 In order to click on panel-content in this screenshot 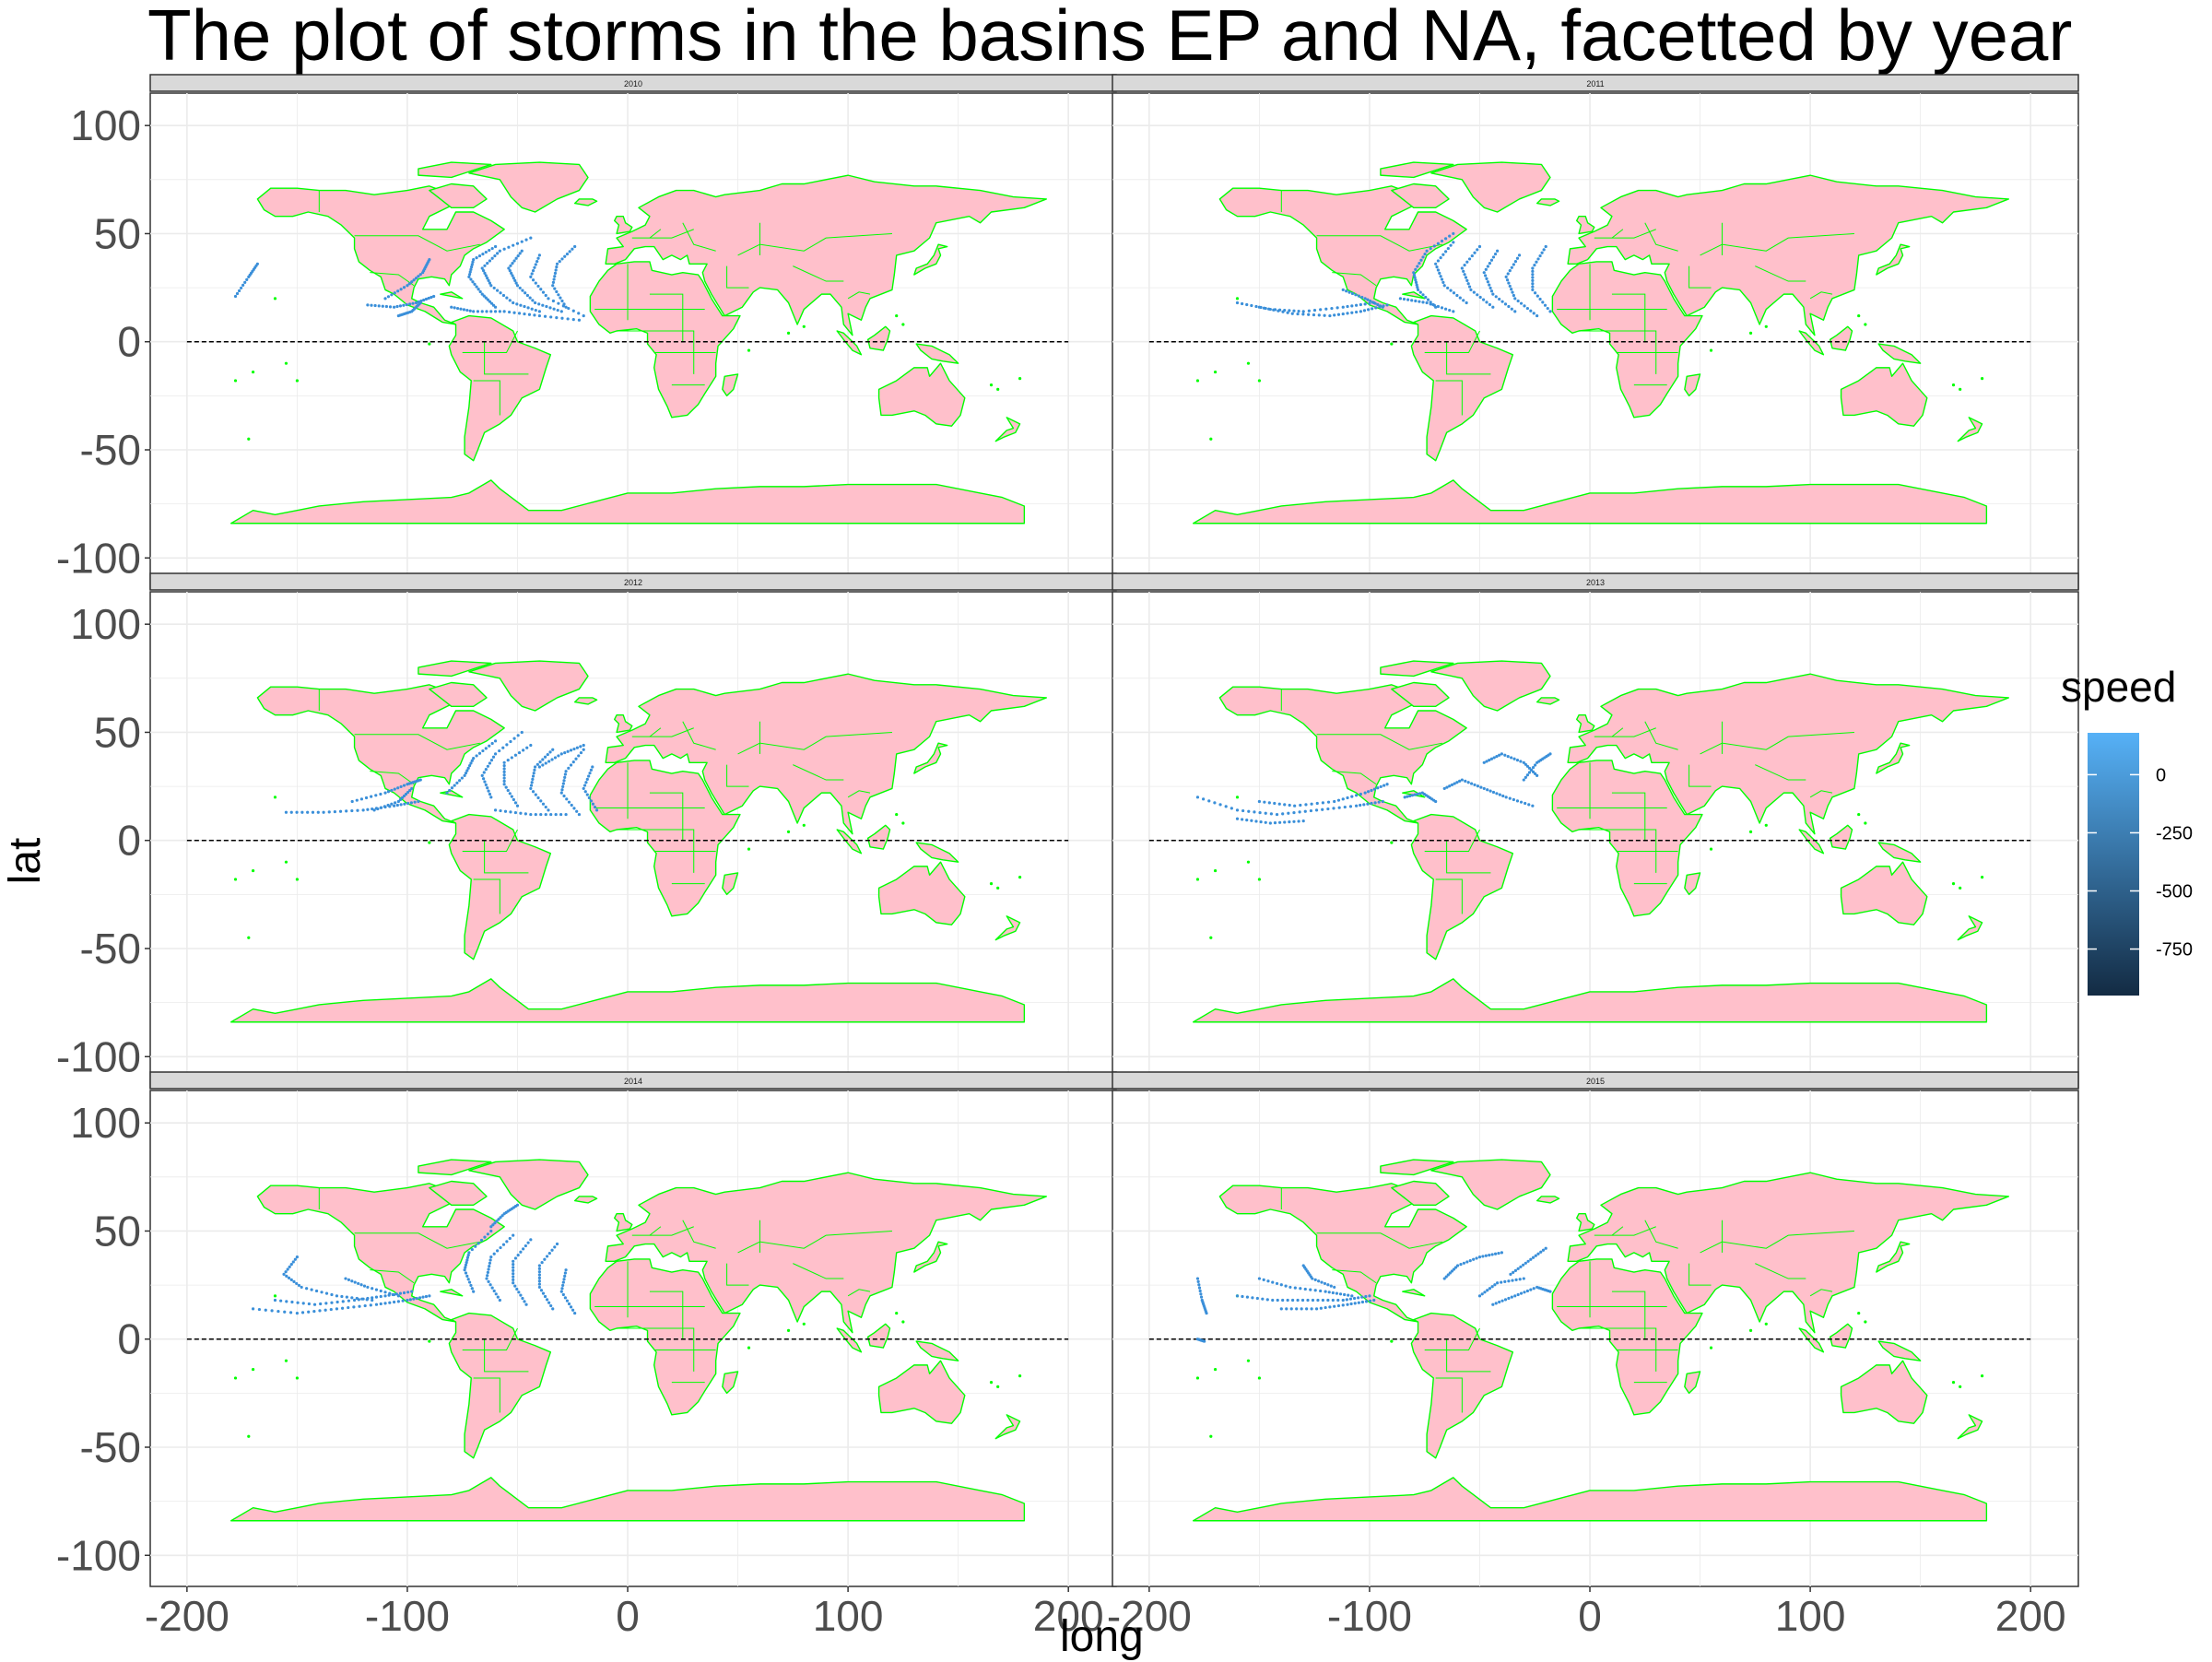, I will do `click(1595, 840)`.